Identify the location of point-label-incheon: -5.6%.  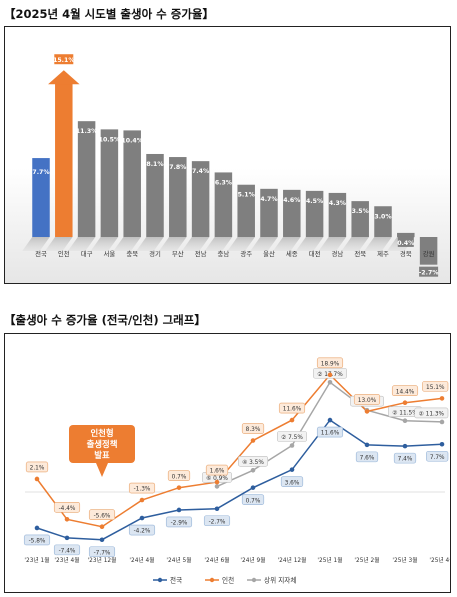
(102, 516).